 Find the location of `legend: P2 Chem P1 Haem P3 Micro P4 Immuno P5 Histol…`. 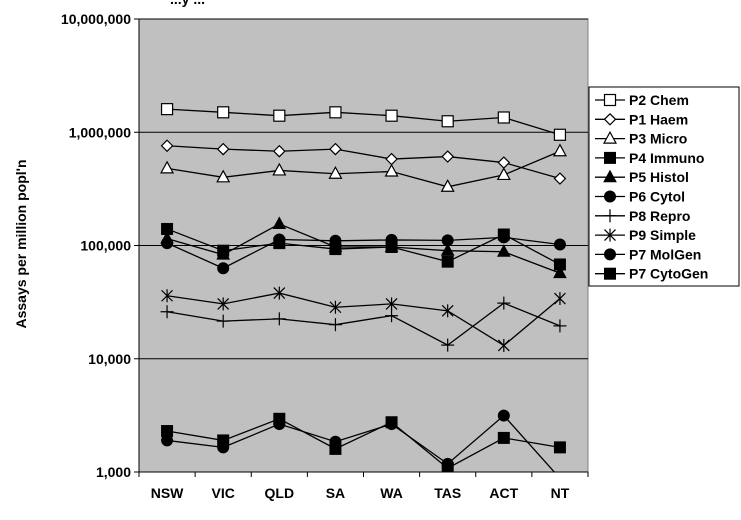

legend: P2 Chem P1 Haem P3 Micro P4 Immuno P5 Histol… is located at coordinates (664, 186).